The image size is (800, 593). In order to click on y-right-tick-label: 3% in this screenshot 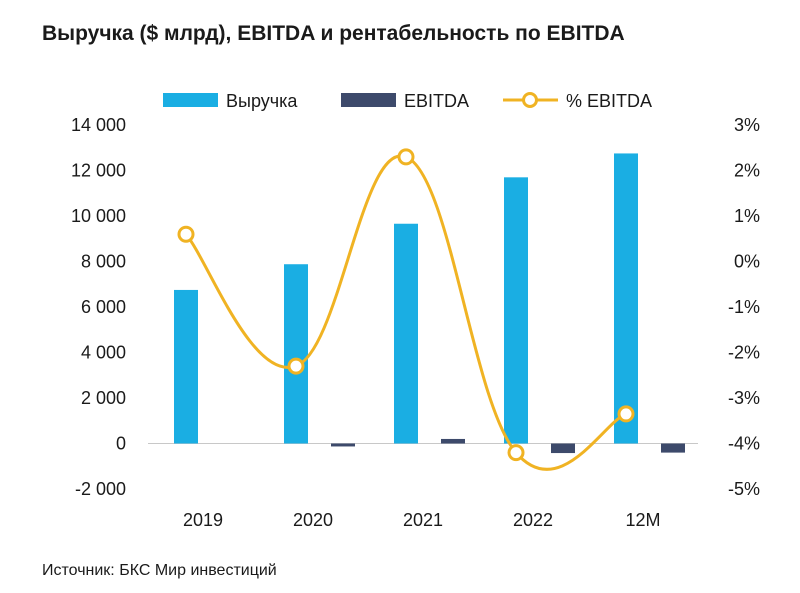, I will do `click(747, 125)`.